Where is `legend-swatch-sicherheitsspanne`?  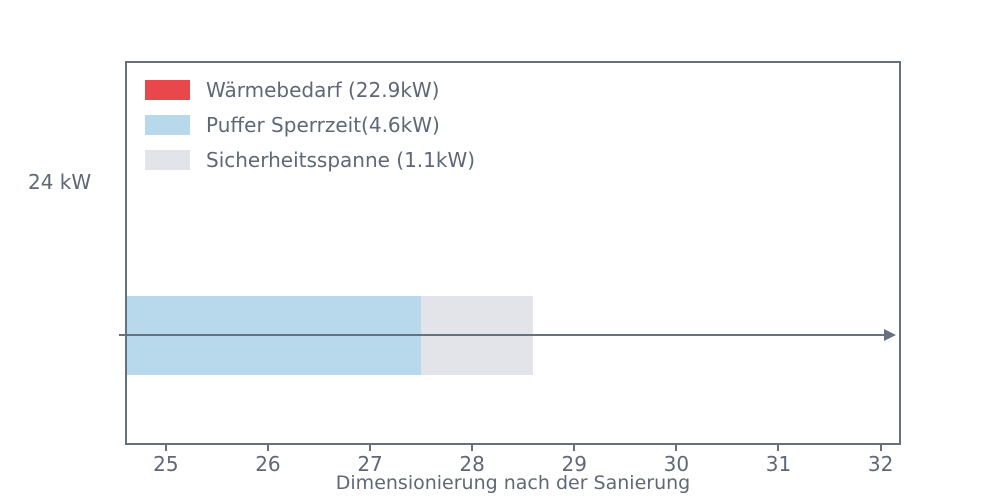 legend-swatch-sicherheitsspanne is located at coordinates (167, 159).